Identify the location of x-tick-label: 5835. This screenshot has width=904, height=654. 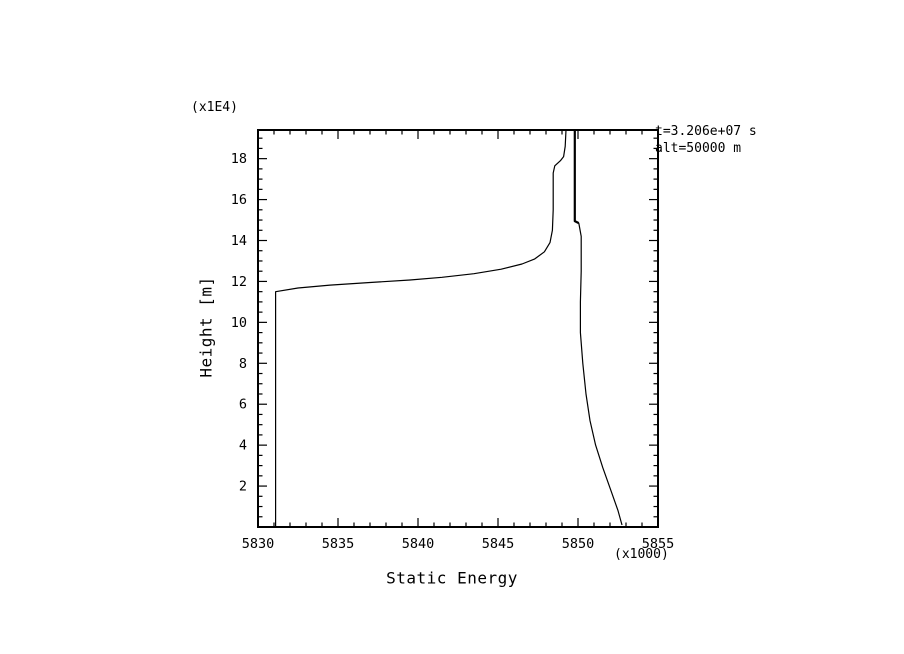
(338, 544).